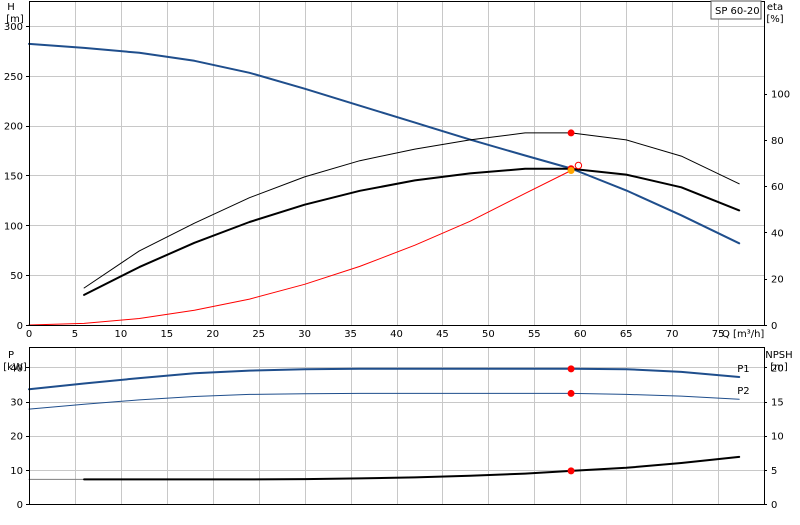  I want to click on y-left-tick-label: 10, so click(16, 471).